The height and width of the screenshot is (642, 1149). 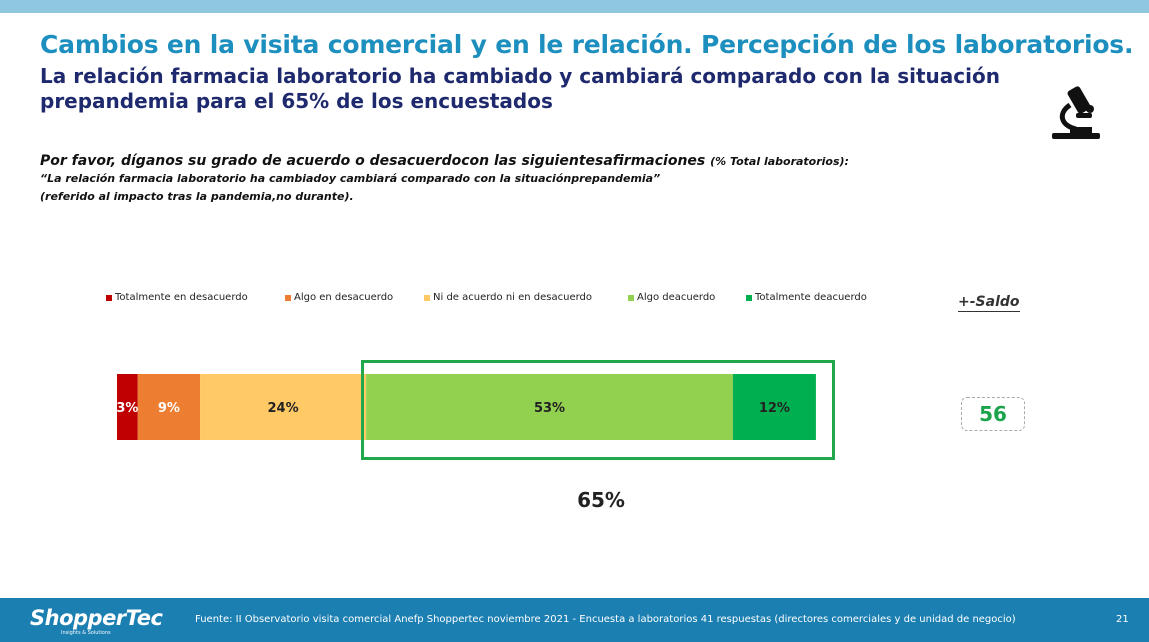 I want to click on microscope-icon, so click(x=1075, y=112).